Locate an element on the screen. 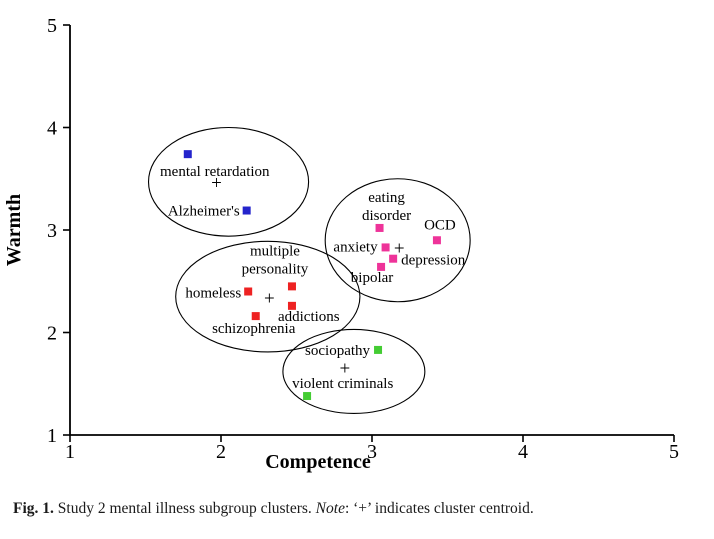  y-axis-tick-label: 3 is located at coordinates (52, 231).